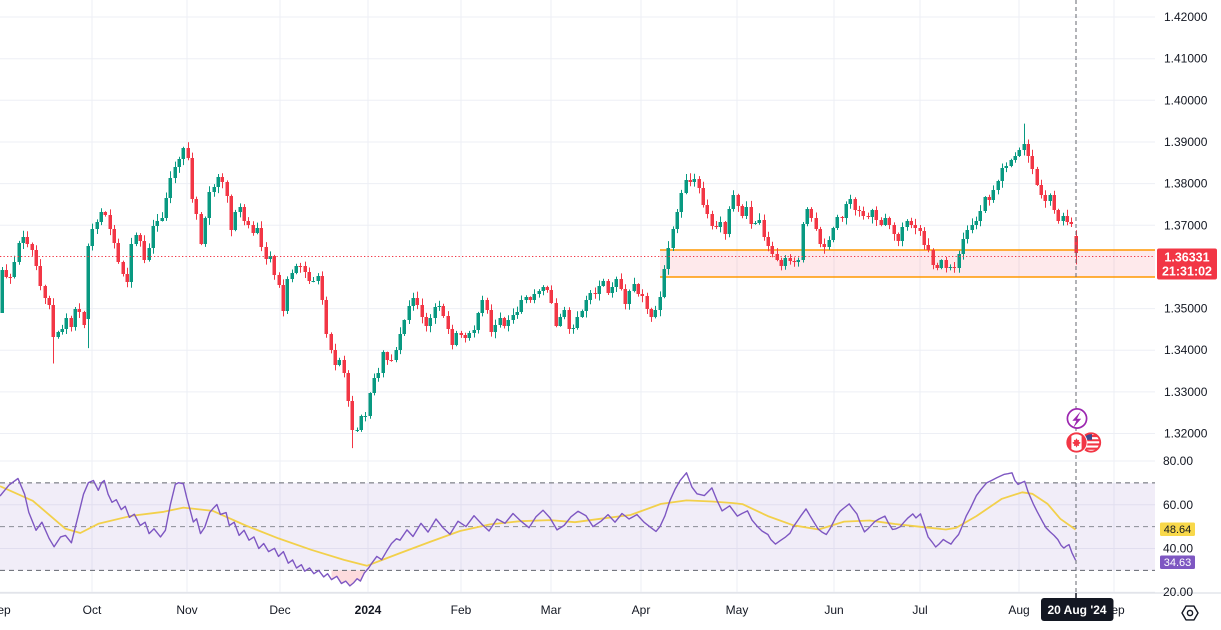  I want to click on svg-text: 21:31:02, so click(1187, 272).